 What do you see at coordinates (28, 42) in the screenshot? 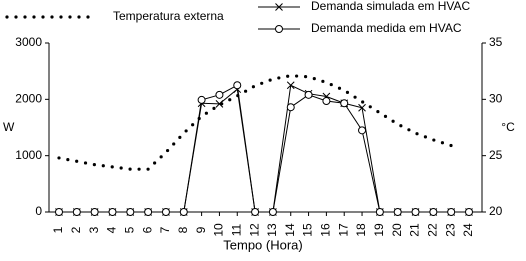
I see `y-tick-label: 3000` at bounding box center [28, 42].